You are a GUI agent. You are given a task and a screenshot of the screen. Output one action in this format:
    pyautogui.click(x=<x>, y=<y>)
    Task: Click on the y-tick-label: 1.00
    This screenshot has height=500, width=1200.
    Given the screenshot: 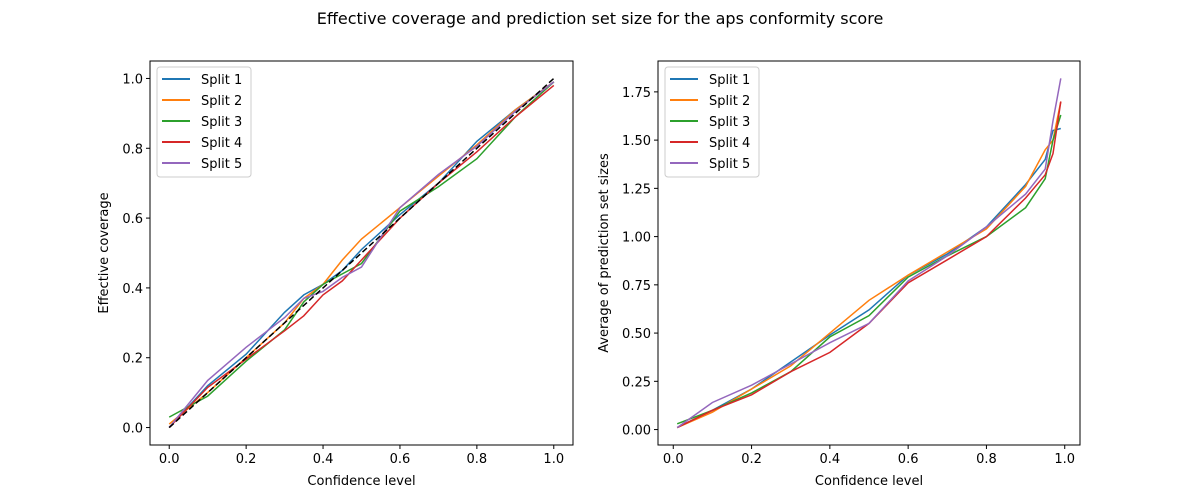 What is the action you would take?
    pyautogui.click(x=636, y=238)
    